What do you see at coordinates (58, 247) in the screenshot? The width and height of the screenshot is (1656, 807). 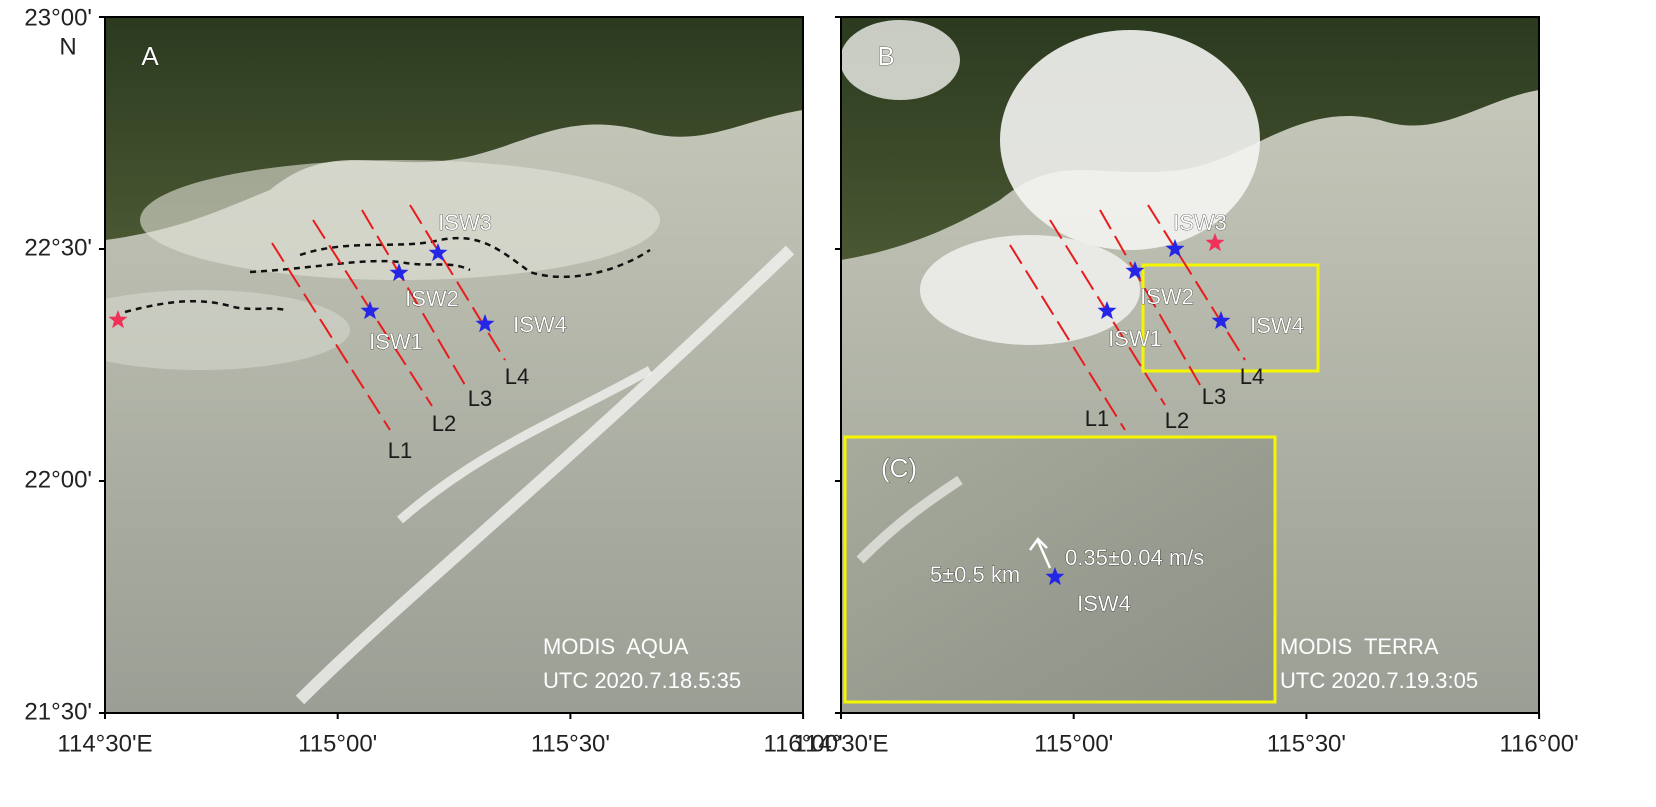 I see `y-tick-label: 22°30'` at bounding box center [58, 247].